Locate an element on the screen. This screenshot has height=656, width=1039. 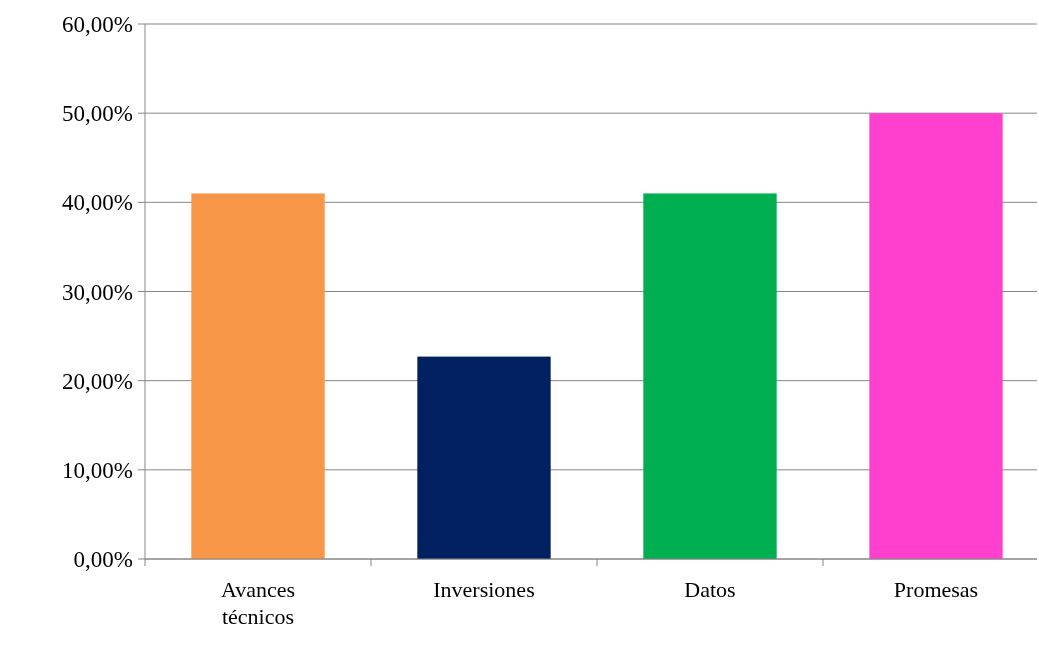
x-tick-label: Promesas is located at coordinates (936, 589).